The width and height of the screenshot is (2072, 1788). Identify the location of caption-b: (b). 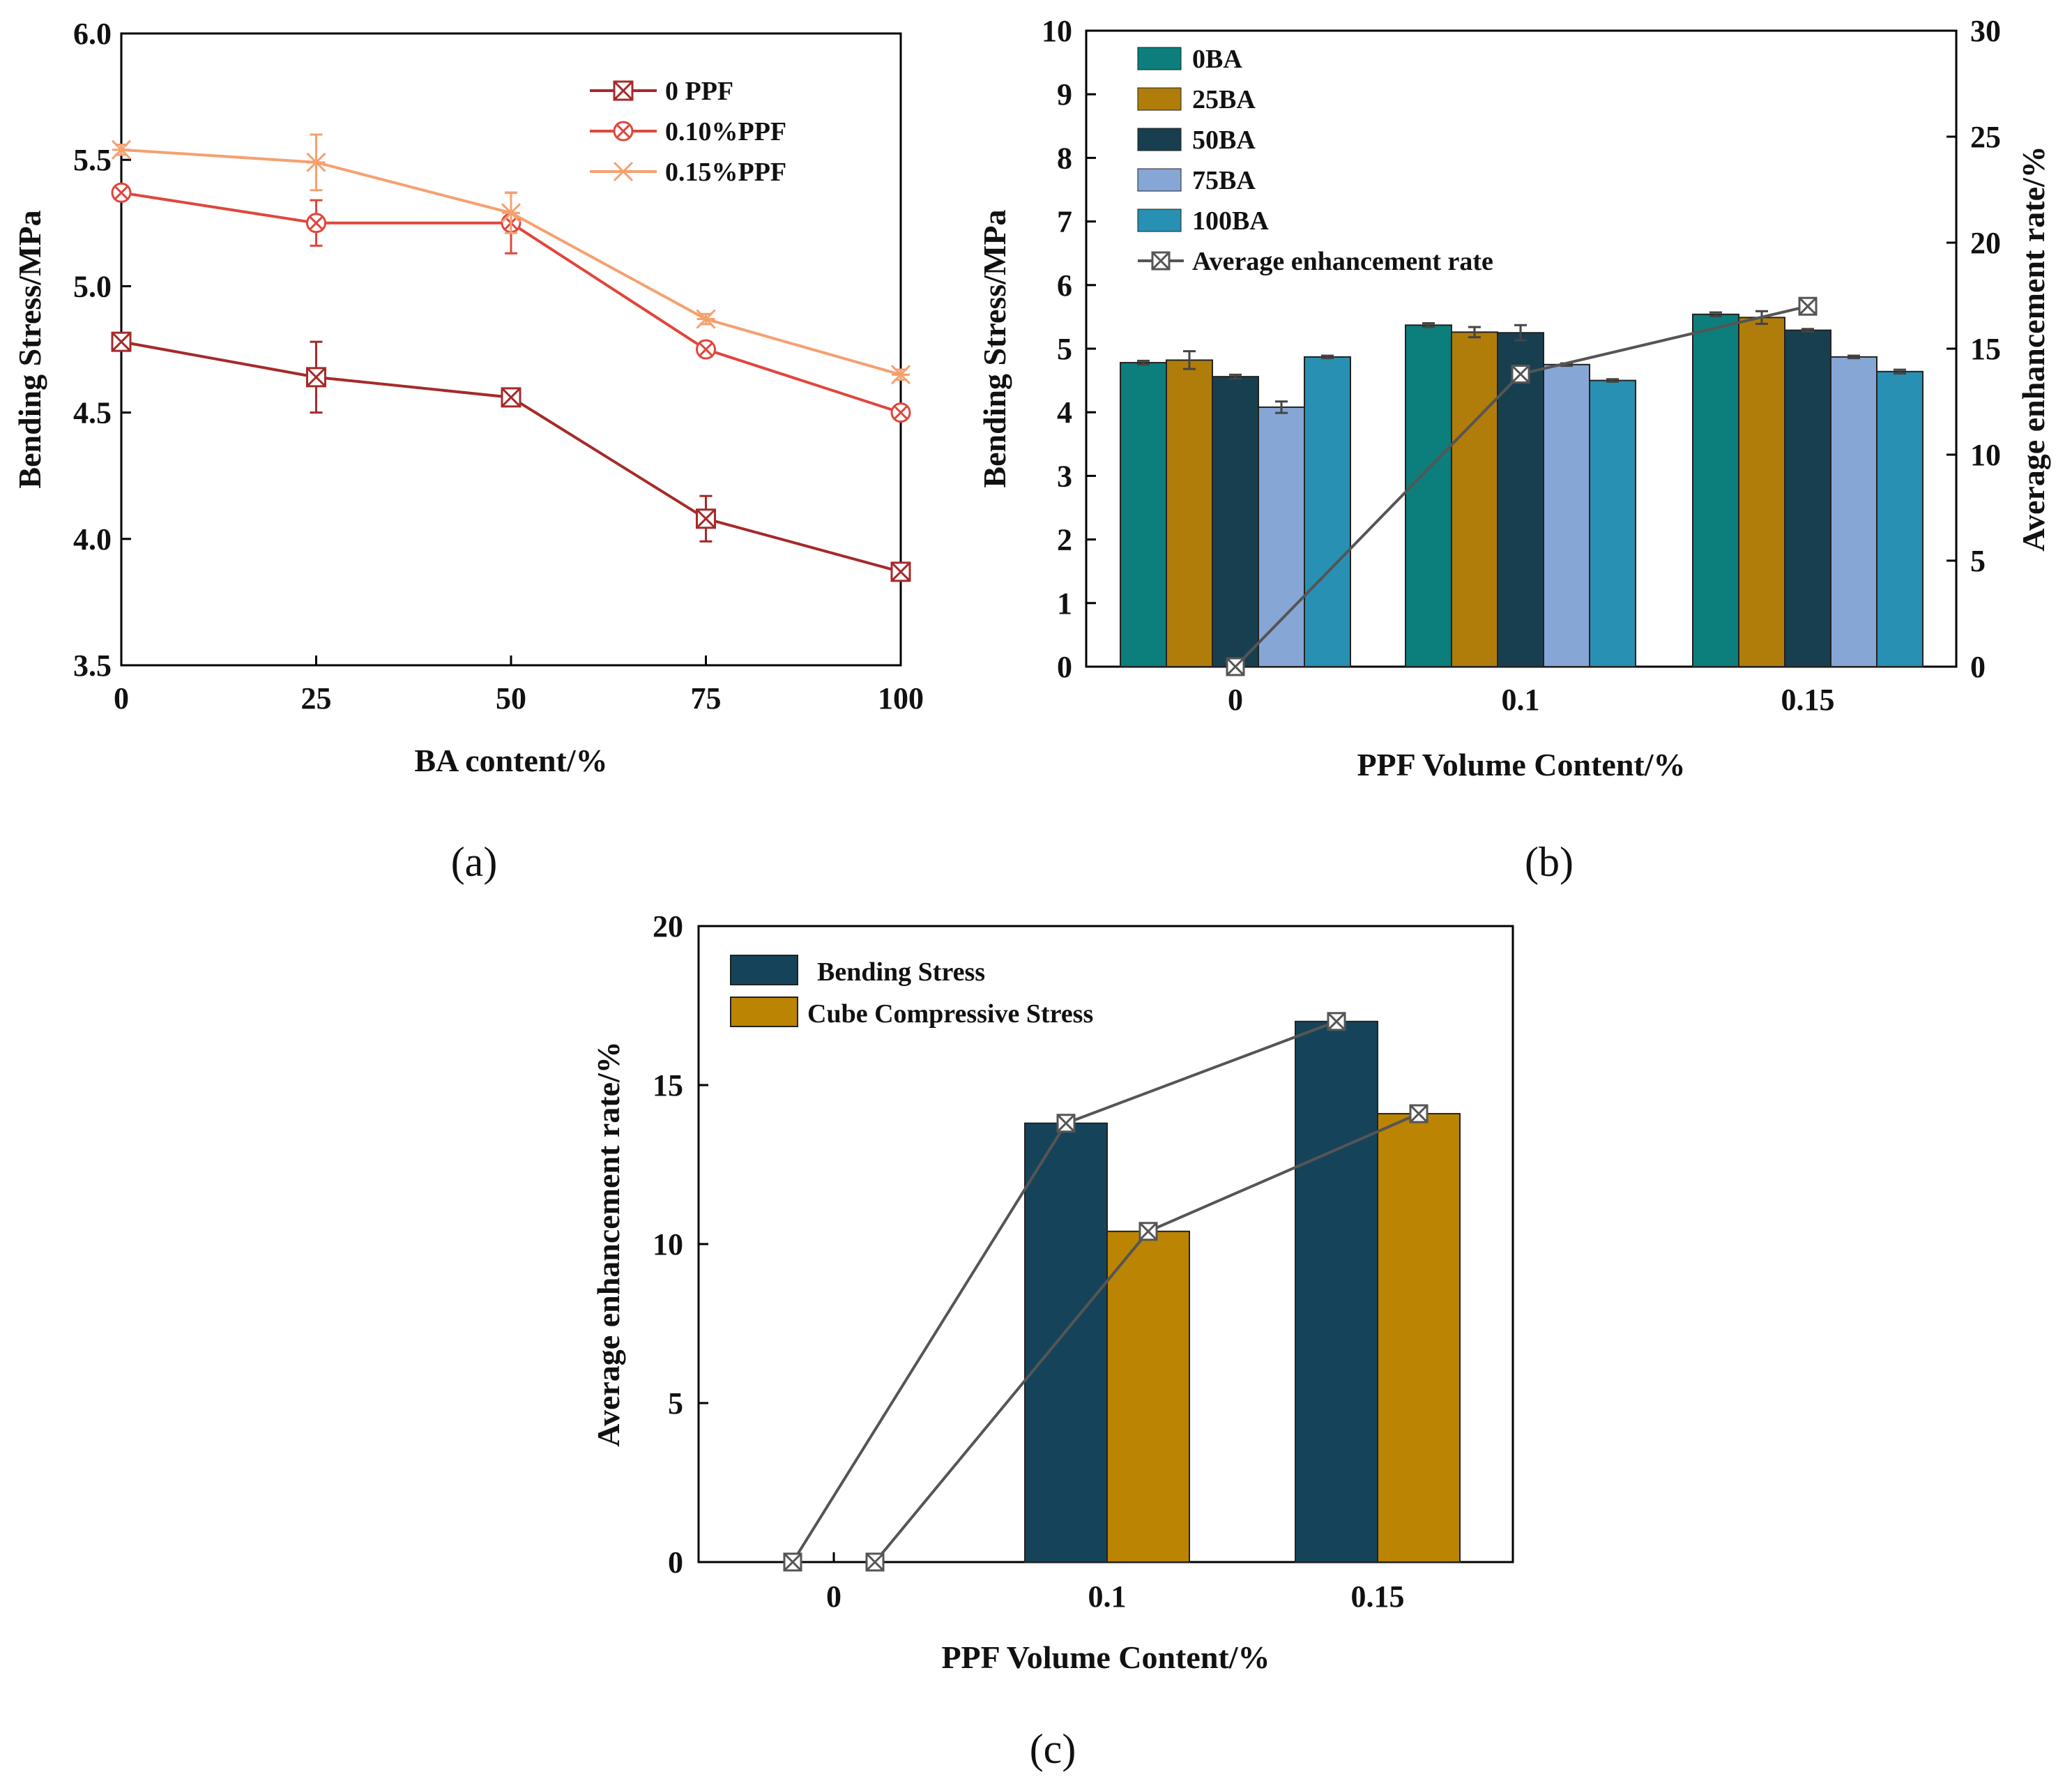
(1549, 862).